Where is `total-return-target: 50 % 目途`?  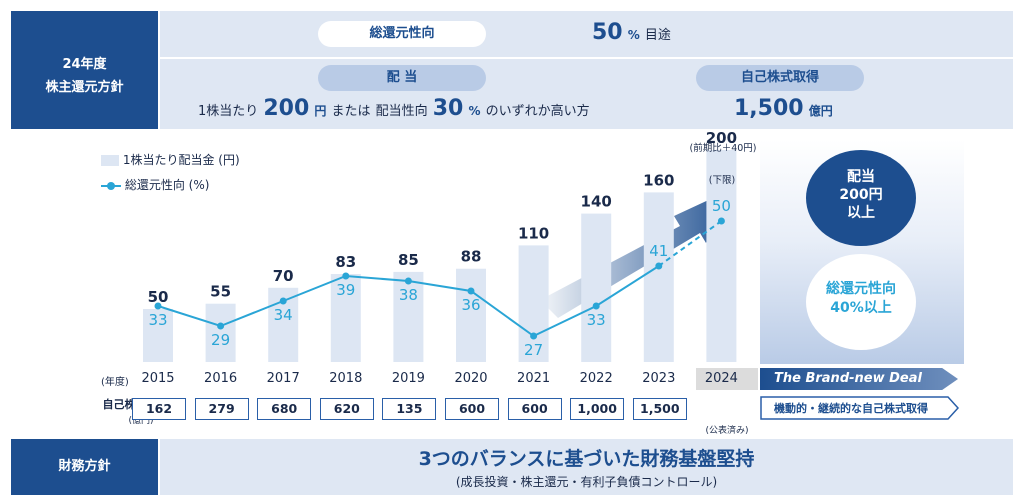 total-return-target: 50 % 目途 is located at coordinates (631, 32).